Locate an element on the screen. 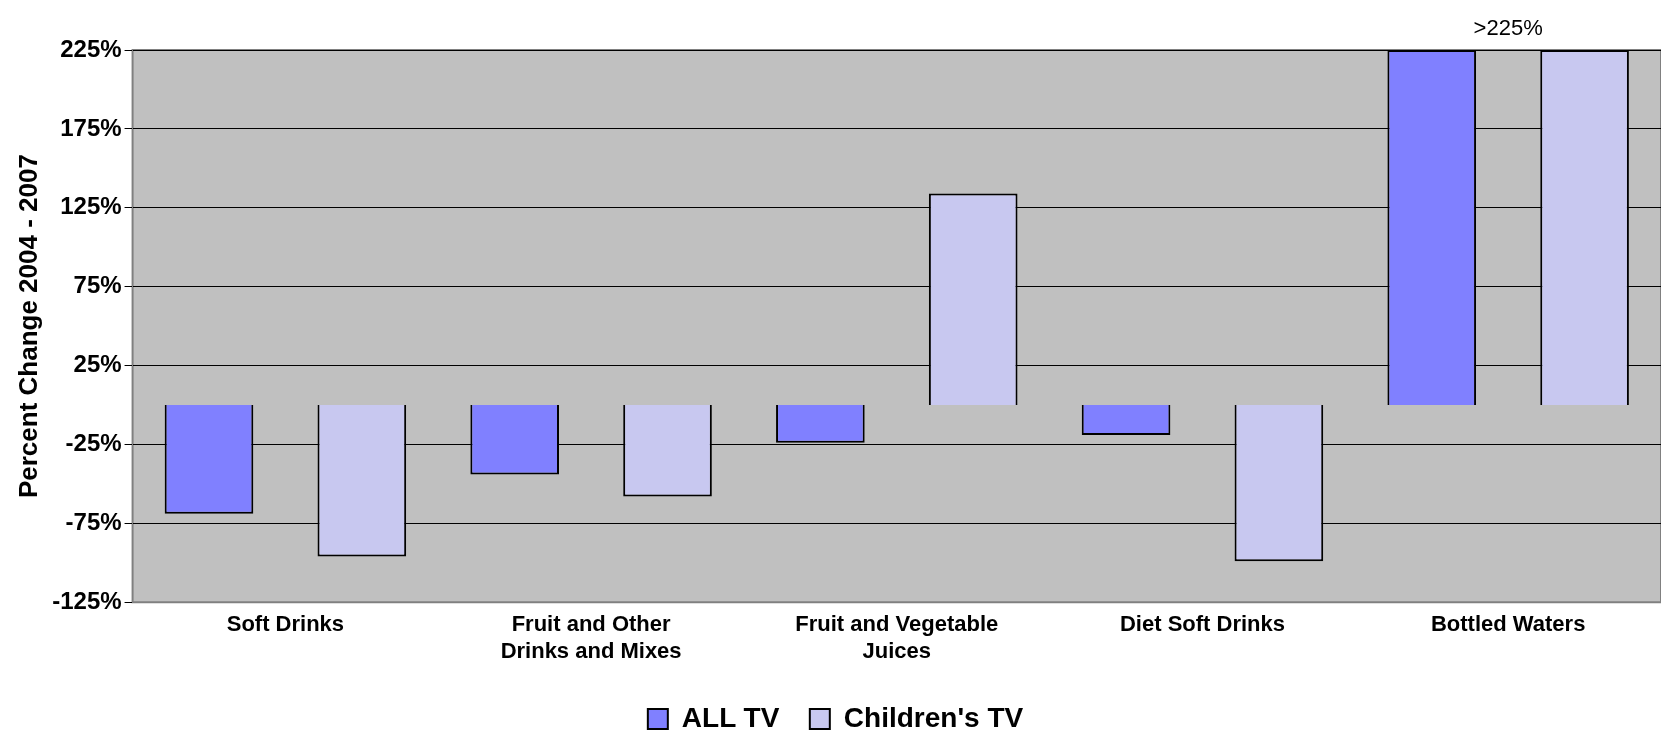 The width and height of the screenshot is (1661, 753). x-tick-label: Fruit and Other Drinks and Mixes is located at coordinates (591, 637).